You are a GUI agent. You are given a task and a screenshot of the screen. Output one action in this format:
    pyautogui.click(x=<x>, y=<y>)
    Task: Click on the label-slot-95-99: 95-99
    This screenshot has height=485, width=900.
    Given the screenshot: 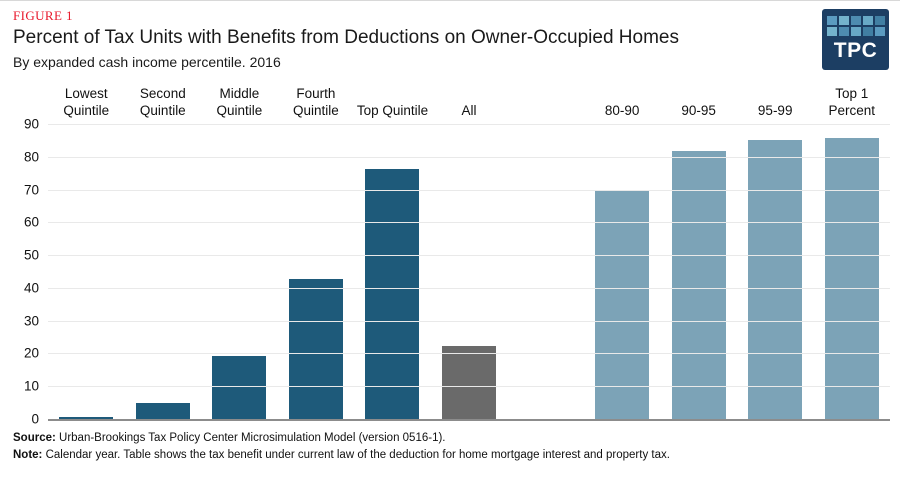 What is the action you would take?
    pyautogui.click(x=775, y=111)
    